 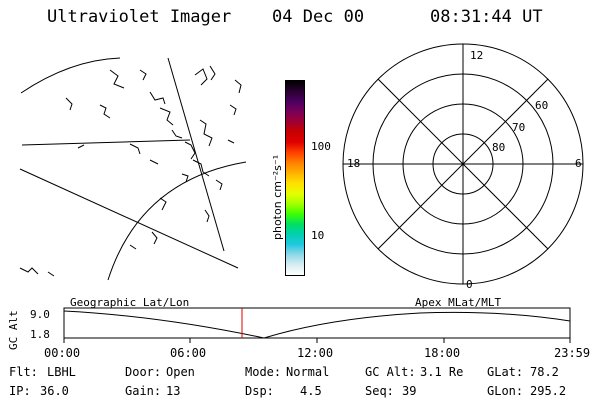 What do you see at coordinates (486, 17) in the screenshot?
I see `time-label: 08:31:44 UT` at bounding box center [486, 17].